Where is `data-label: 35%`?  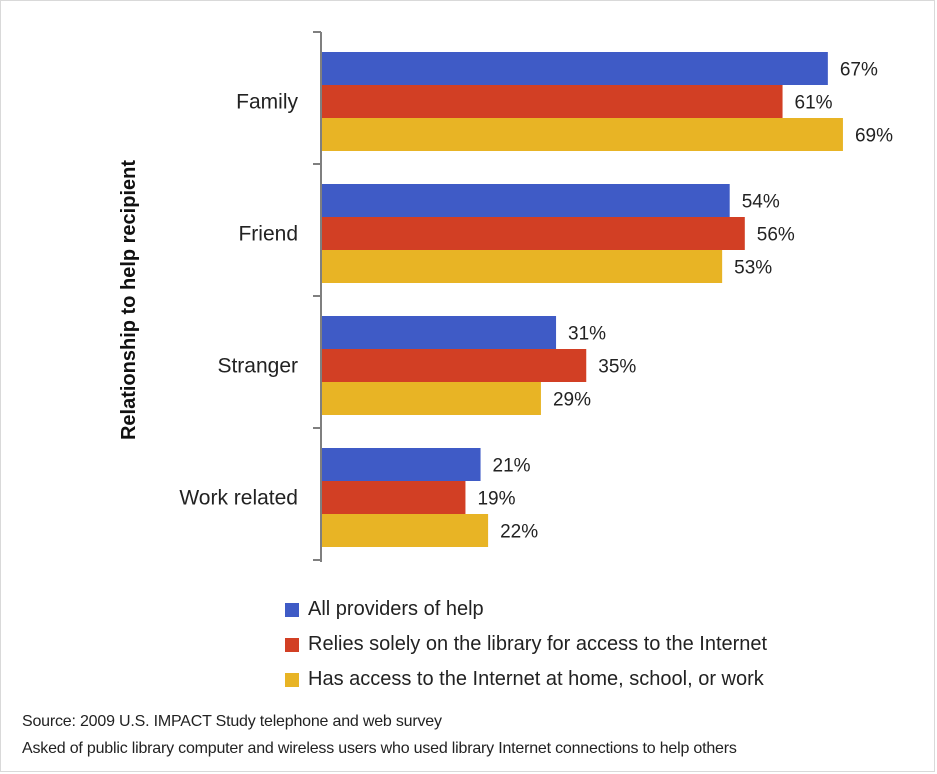 data-label: 35% is located at coordinates (617, 367).